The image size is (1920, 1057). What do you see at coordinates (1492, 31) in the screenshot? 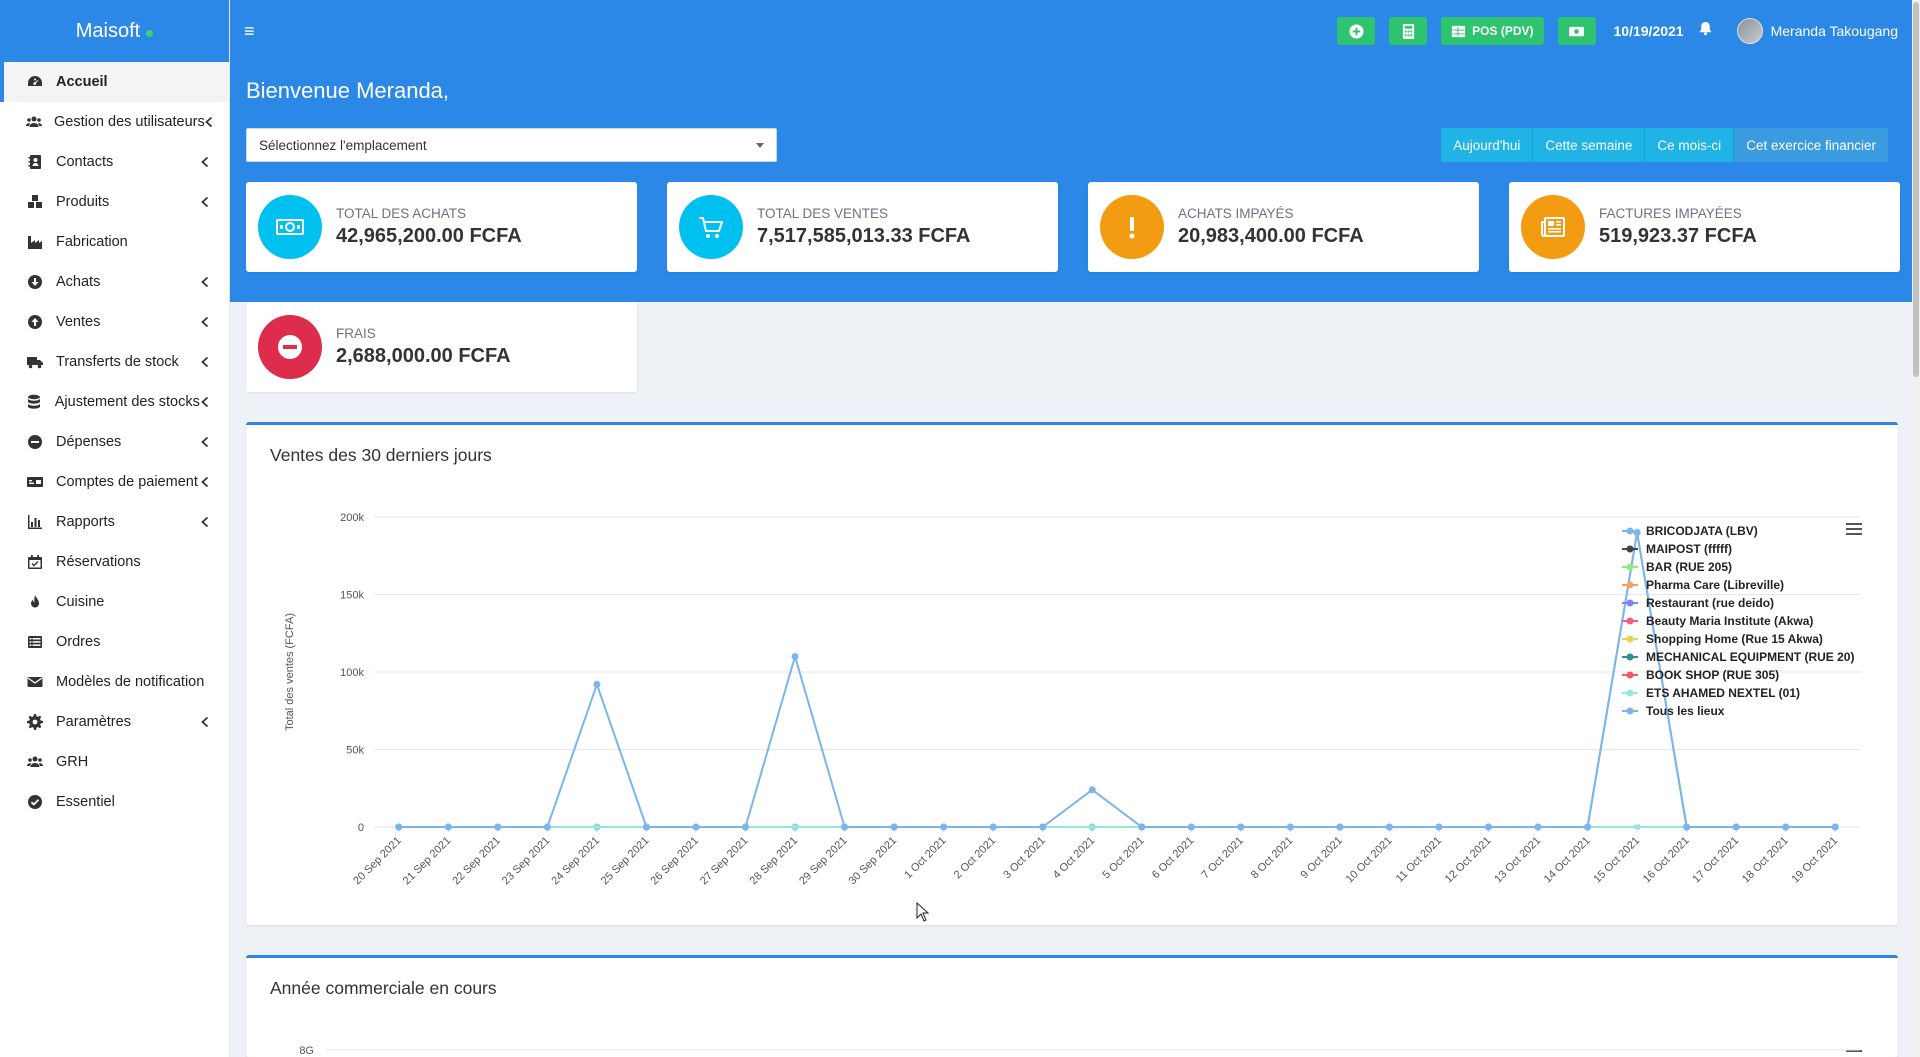
I see `pos-button: POS (PDV)` at bounding box center [1492, 31].